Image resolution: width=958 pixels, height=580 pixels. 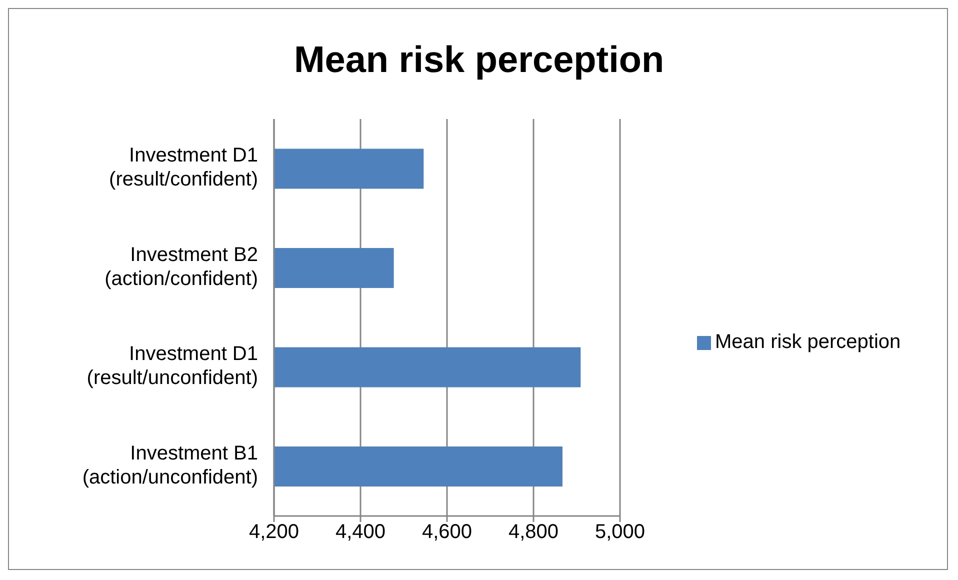 I want to click on x-tick-label: 5,000, so click(x=620, y=532).